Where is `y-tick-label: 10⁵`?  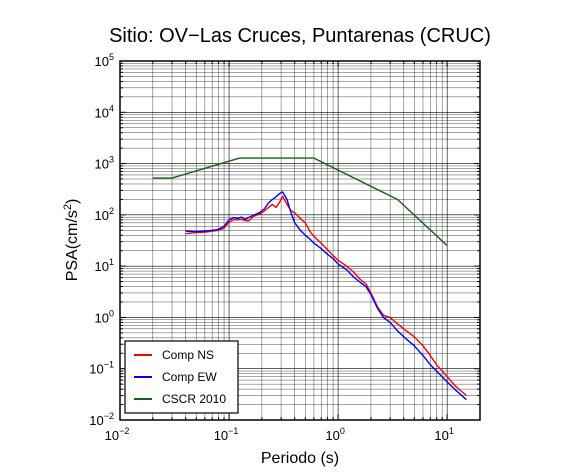 y-tick-label: 10⁵ is located at coordinates (104, 60).